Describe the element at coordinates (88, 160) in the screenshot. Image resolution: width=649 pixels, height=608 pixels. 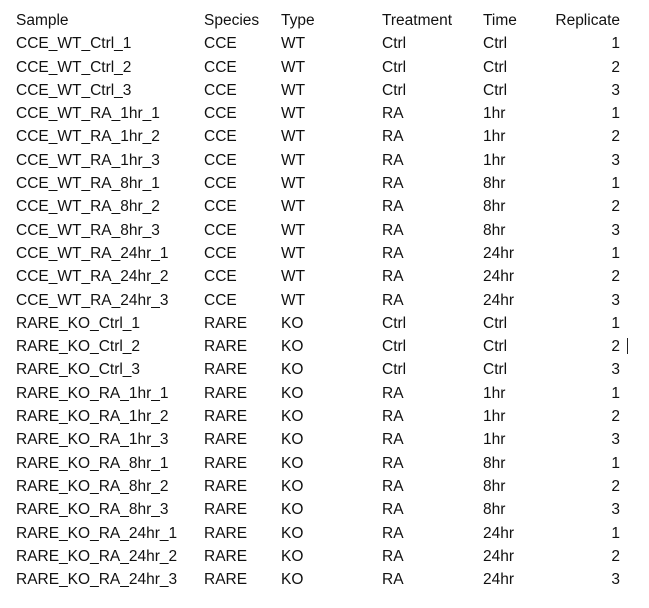
I see `cell-sample: CCE_WT_RA_1hr_3` at that location.